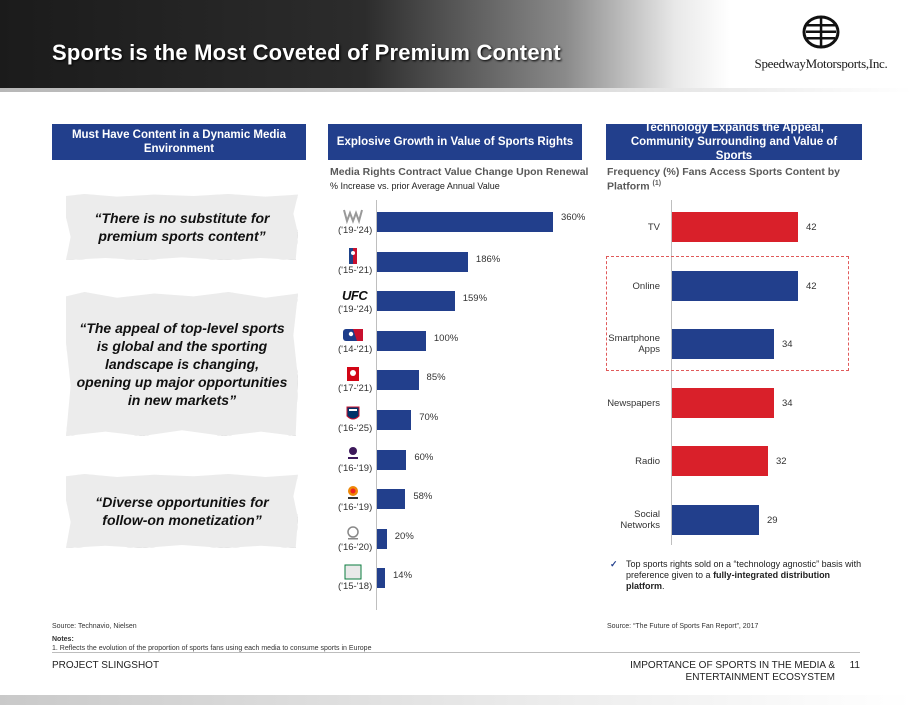  I want to click on table-row: ('16-'19) 58%, so click(460, 504).